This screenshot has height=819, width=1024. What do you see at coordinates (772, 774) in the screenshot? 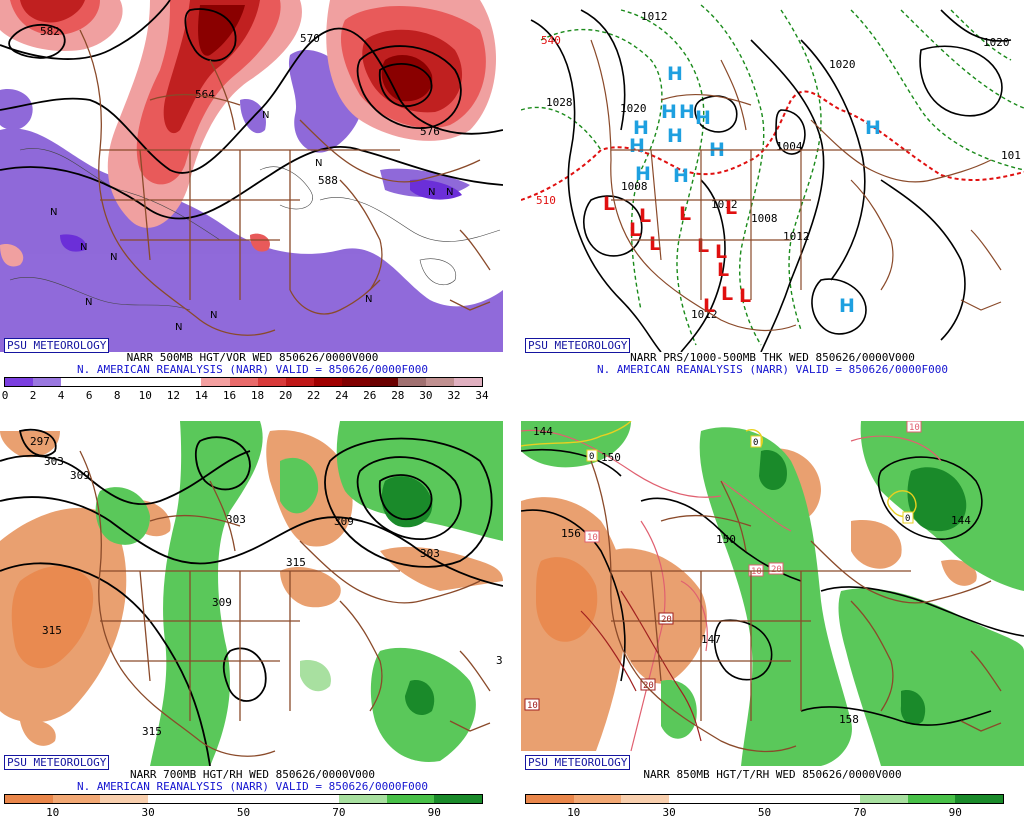
I see `panel-caption: NARR 850MB HGT/T/RH WED 850626/0000V000` at bounding box center [772, 774].